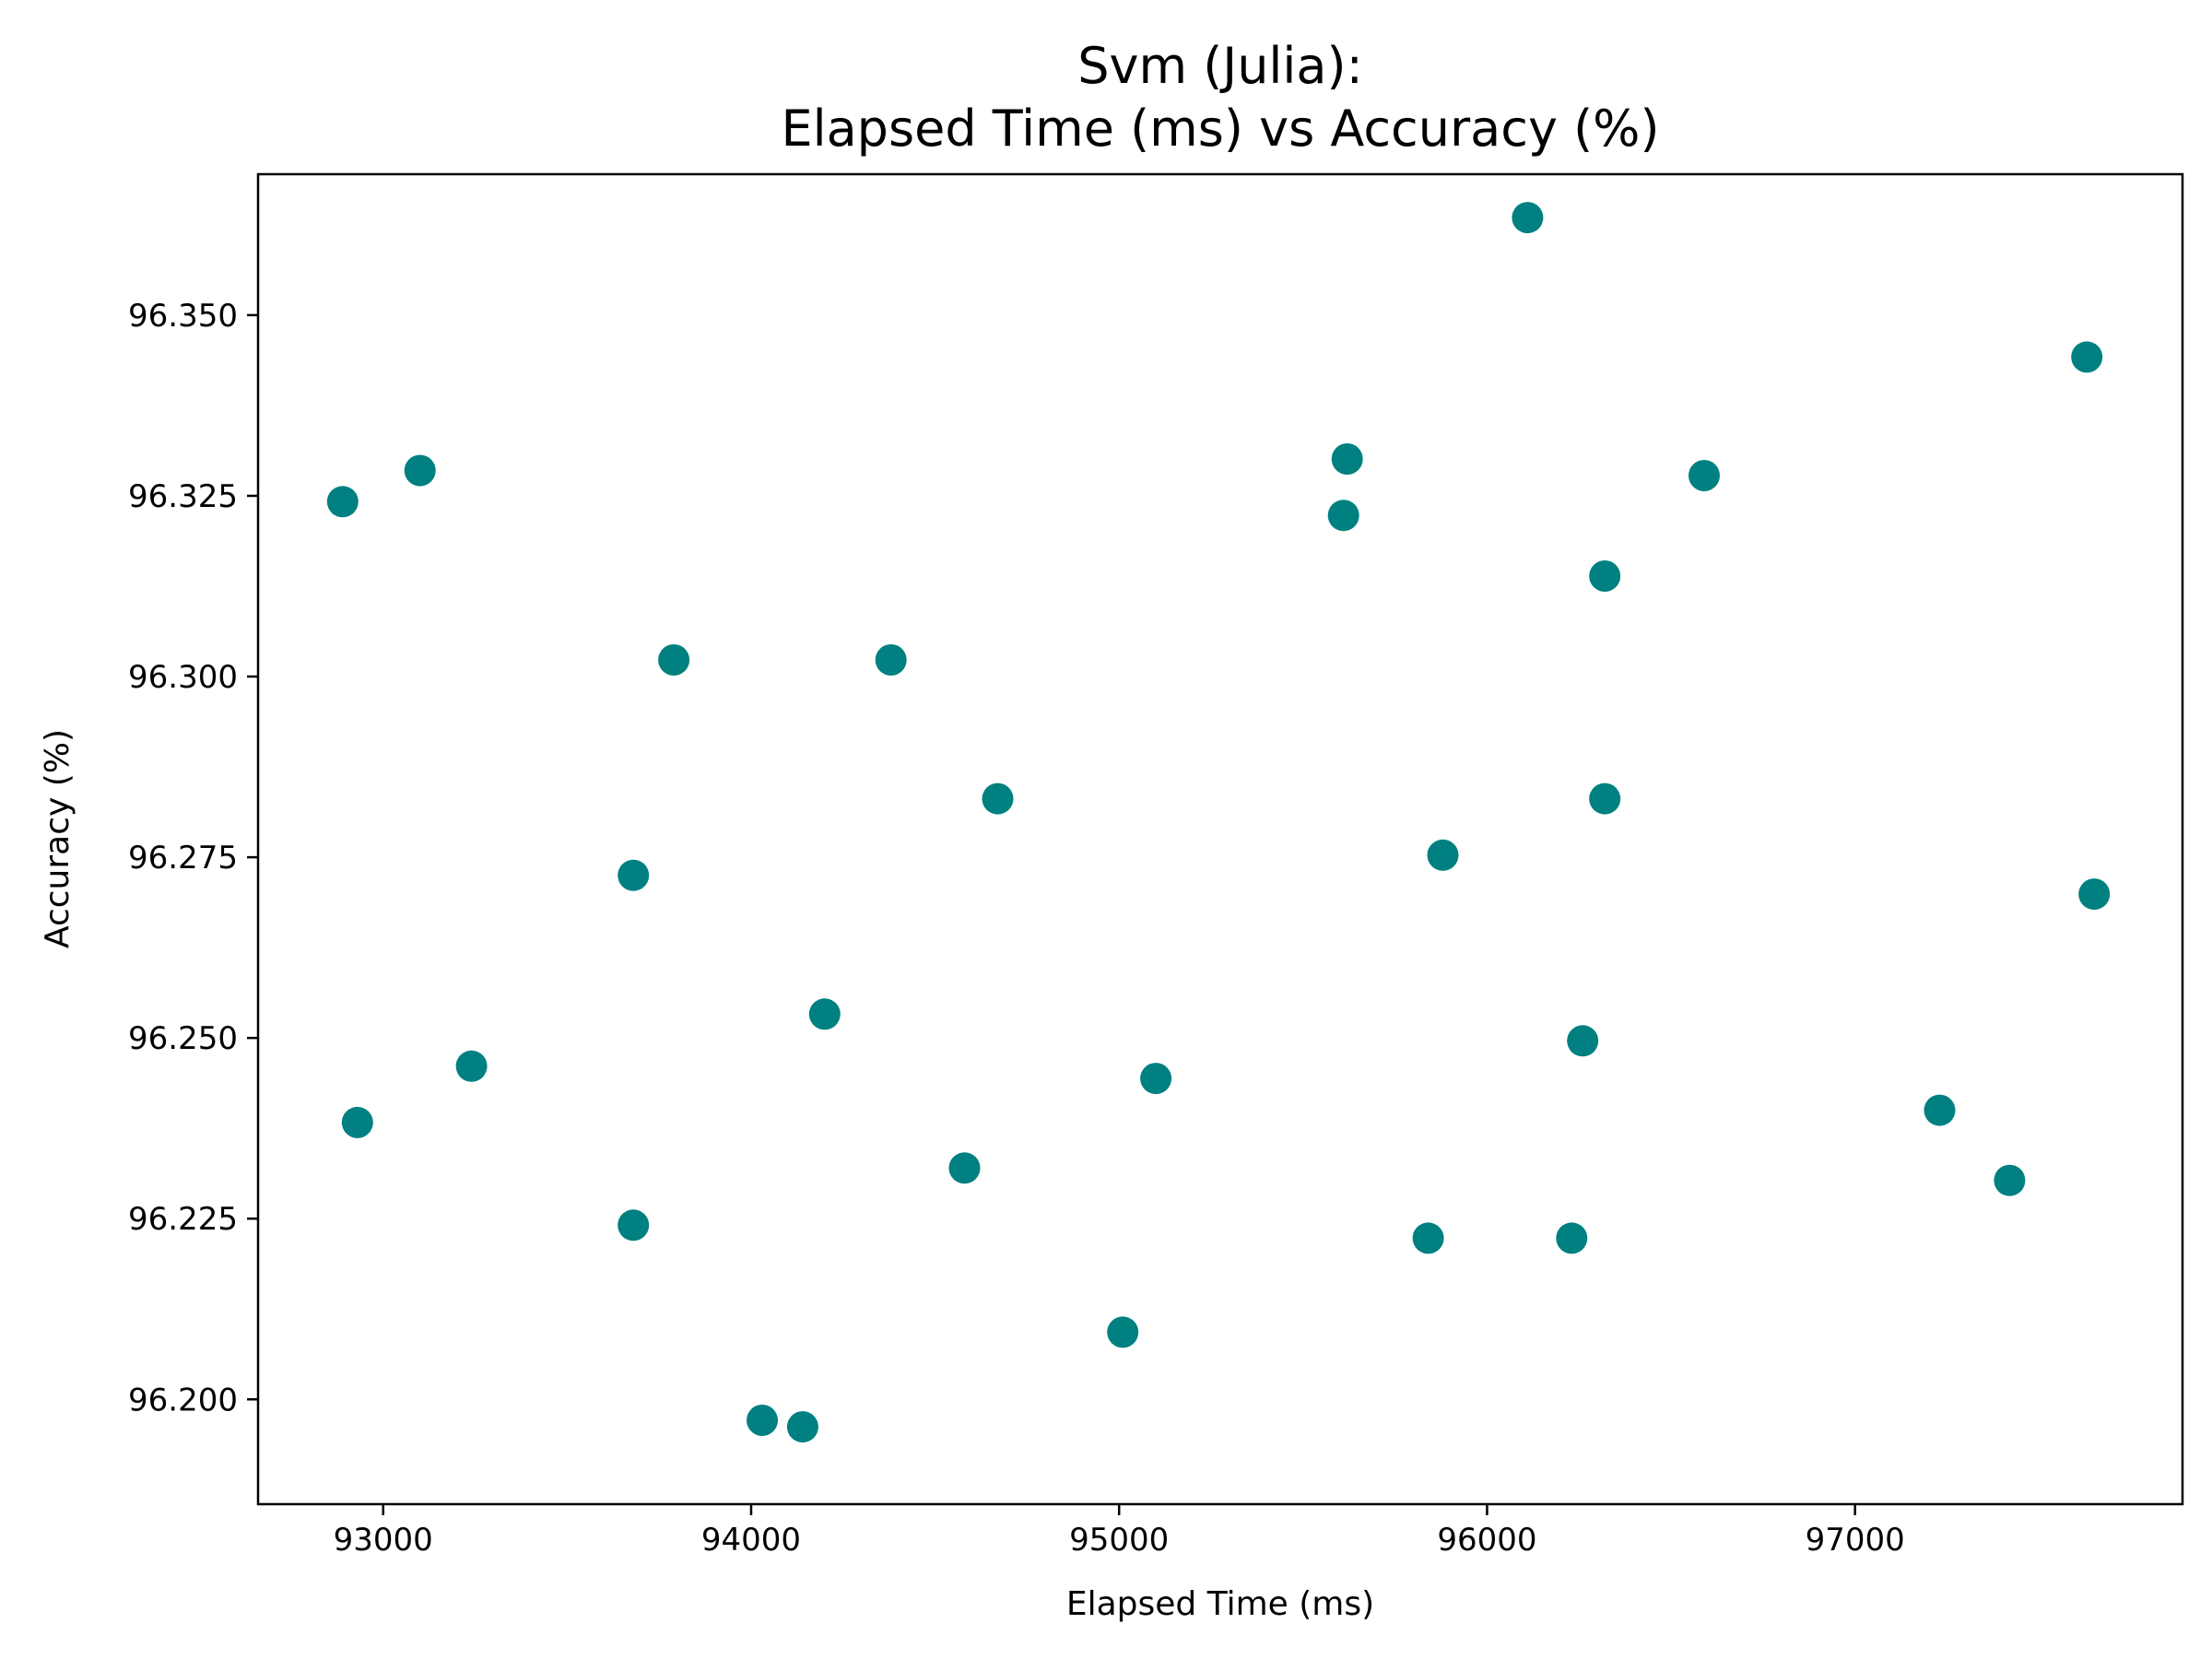 The image size is (2212, 1659). I want to click on y-tick-label: 96.250, so click(183, 1038).